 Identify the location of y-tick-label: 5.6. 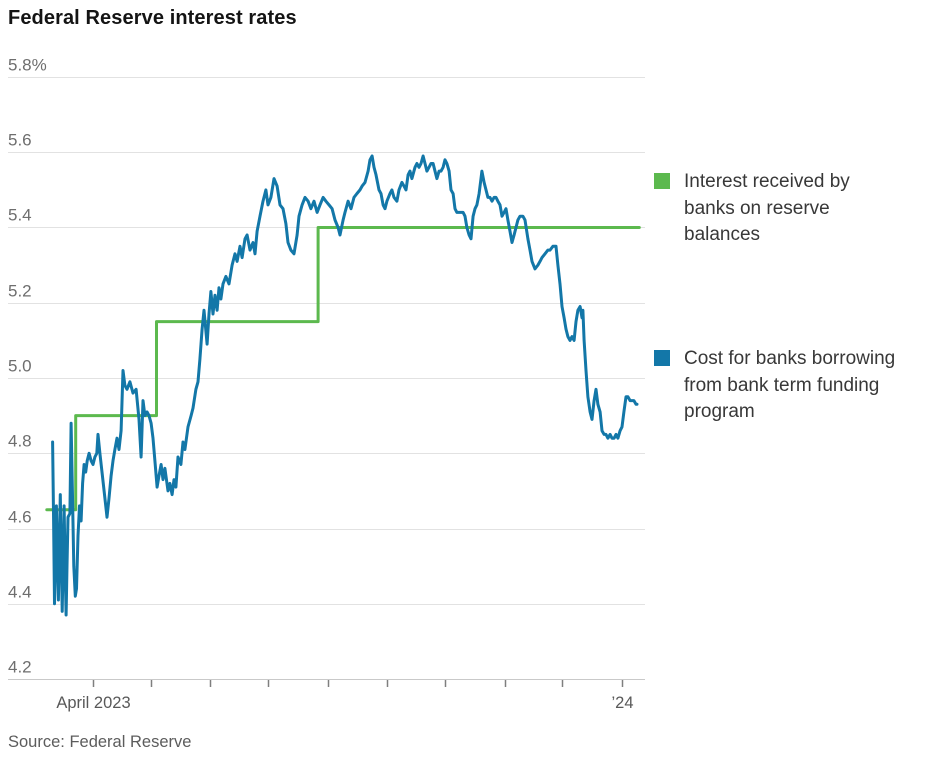
(20, 140).